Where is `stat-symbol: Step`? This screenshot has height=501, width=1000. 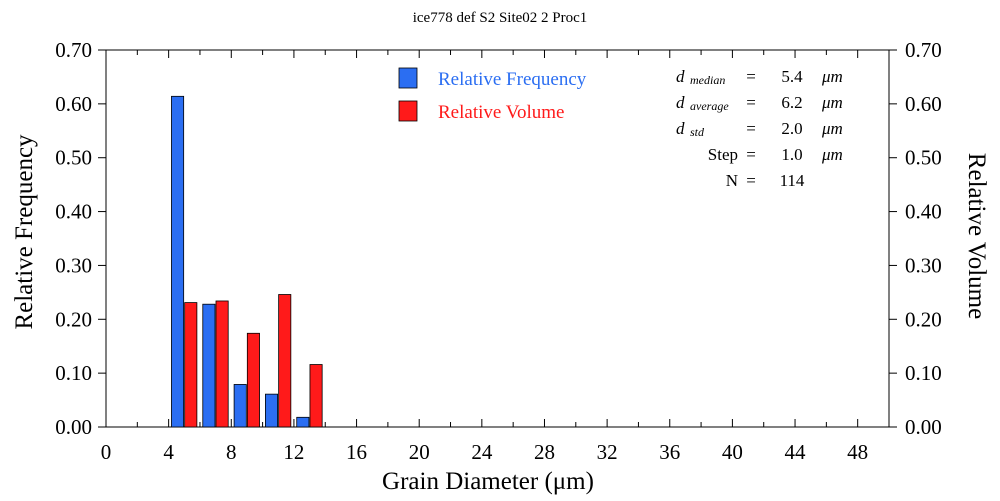
stat-symbol: Step is located at coordinates (723, 154).